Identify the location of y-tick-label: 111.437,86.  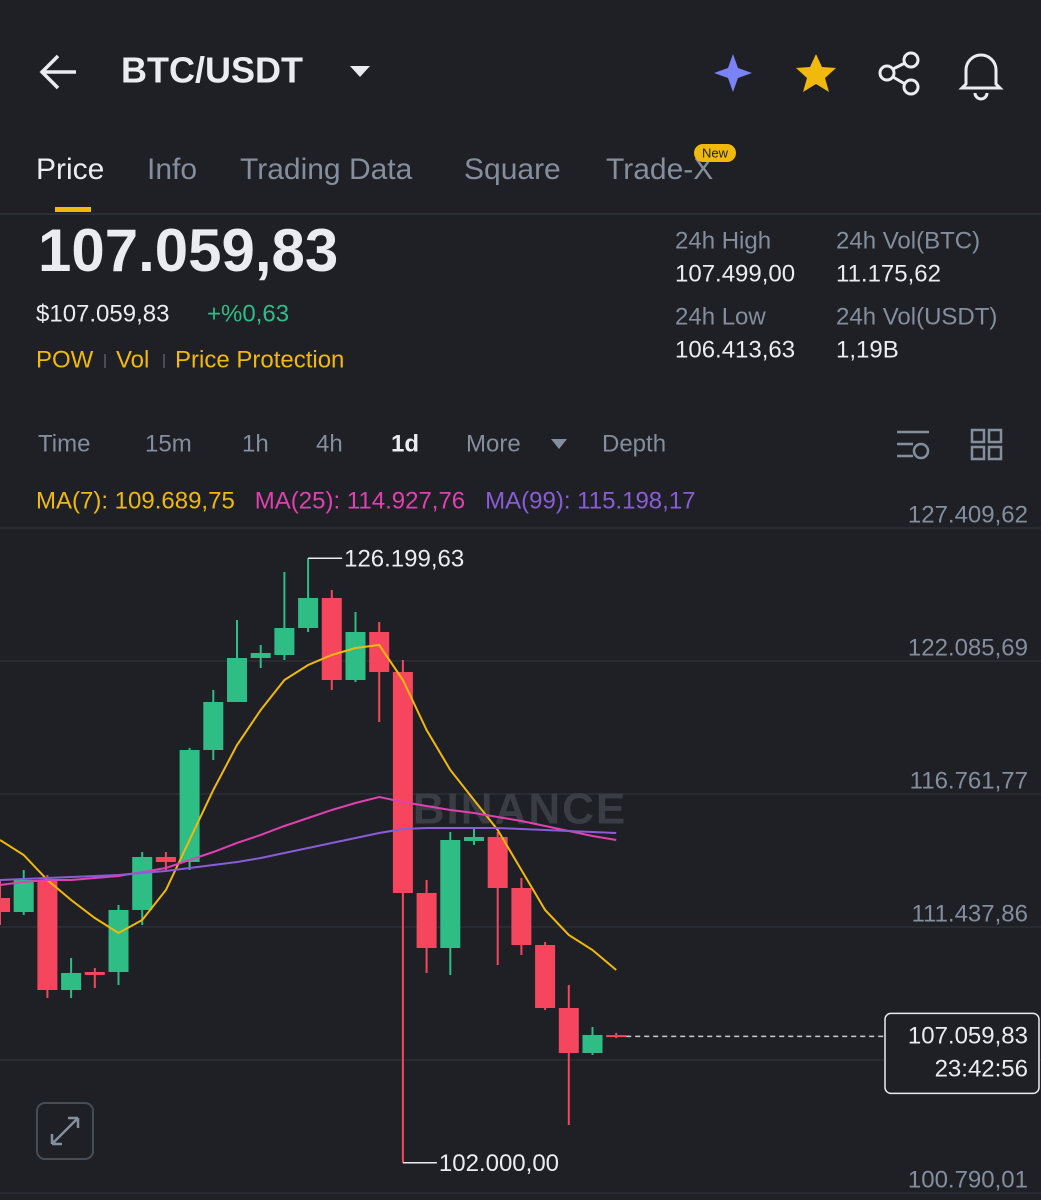
(969, 913).